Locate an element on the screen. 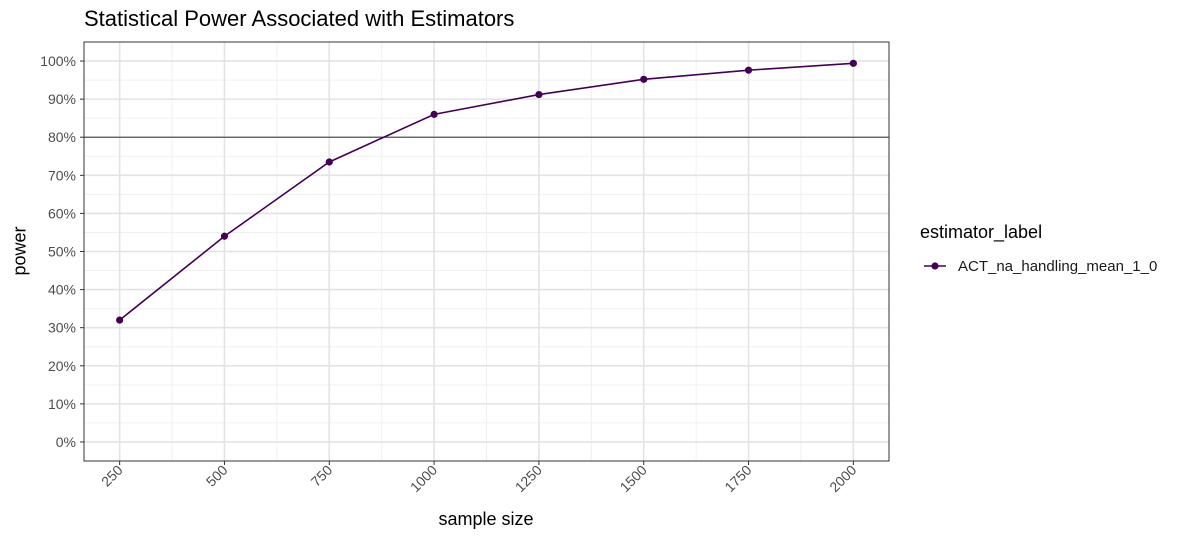 This screenshot has width=1200, height=540. x-tick-label: 1250 is located at coordinates (528, 478).